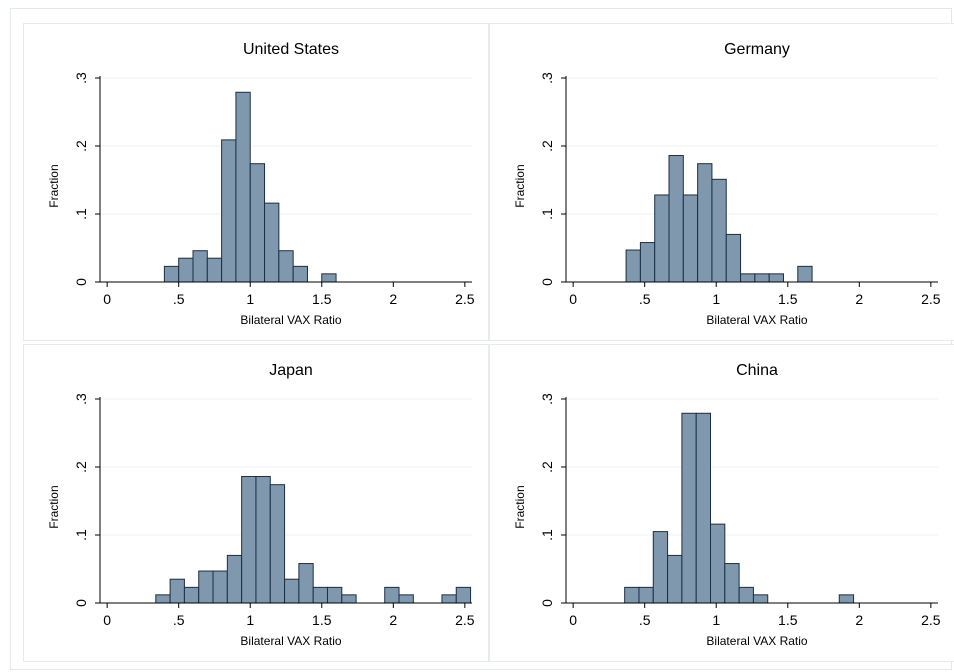  Describe the element at coordinates (757, 49) in the screenshot. I see `panel-title: Germany` at that location.